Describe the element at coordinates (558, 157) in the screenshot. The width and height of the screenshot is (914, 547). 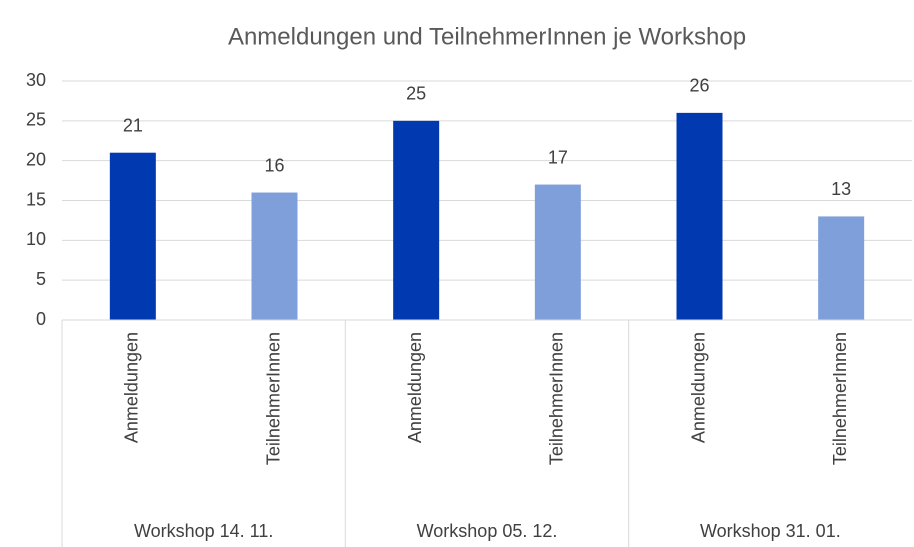
I see `data-label: 17` at that location.